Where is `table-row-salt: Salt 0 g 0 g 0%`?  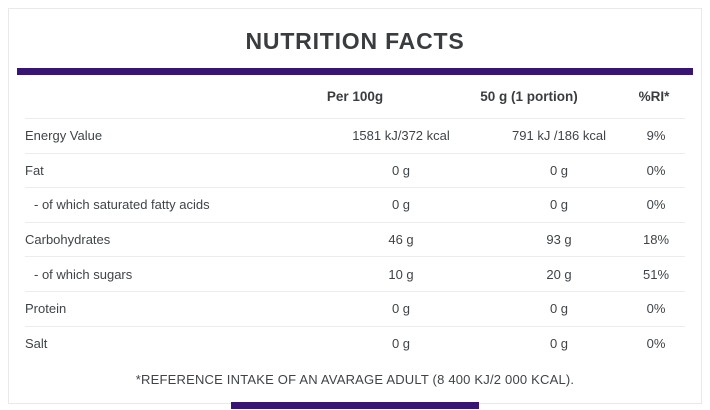 table-row-salt: Salt 0 g 0 g 0% is located at coordinates (355, 344).